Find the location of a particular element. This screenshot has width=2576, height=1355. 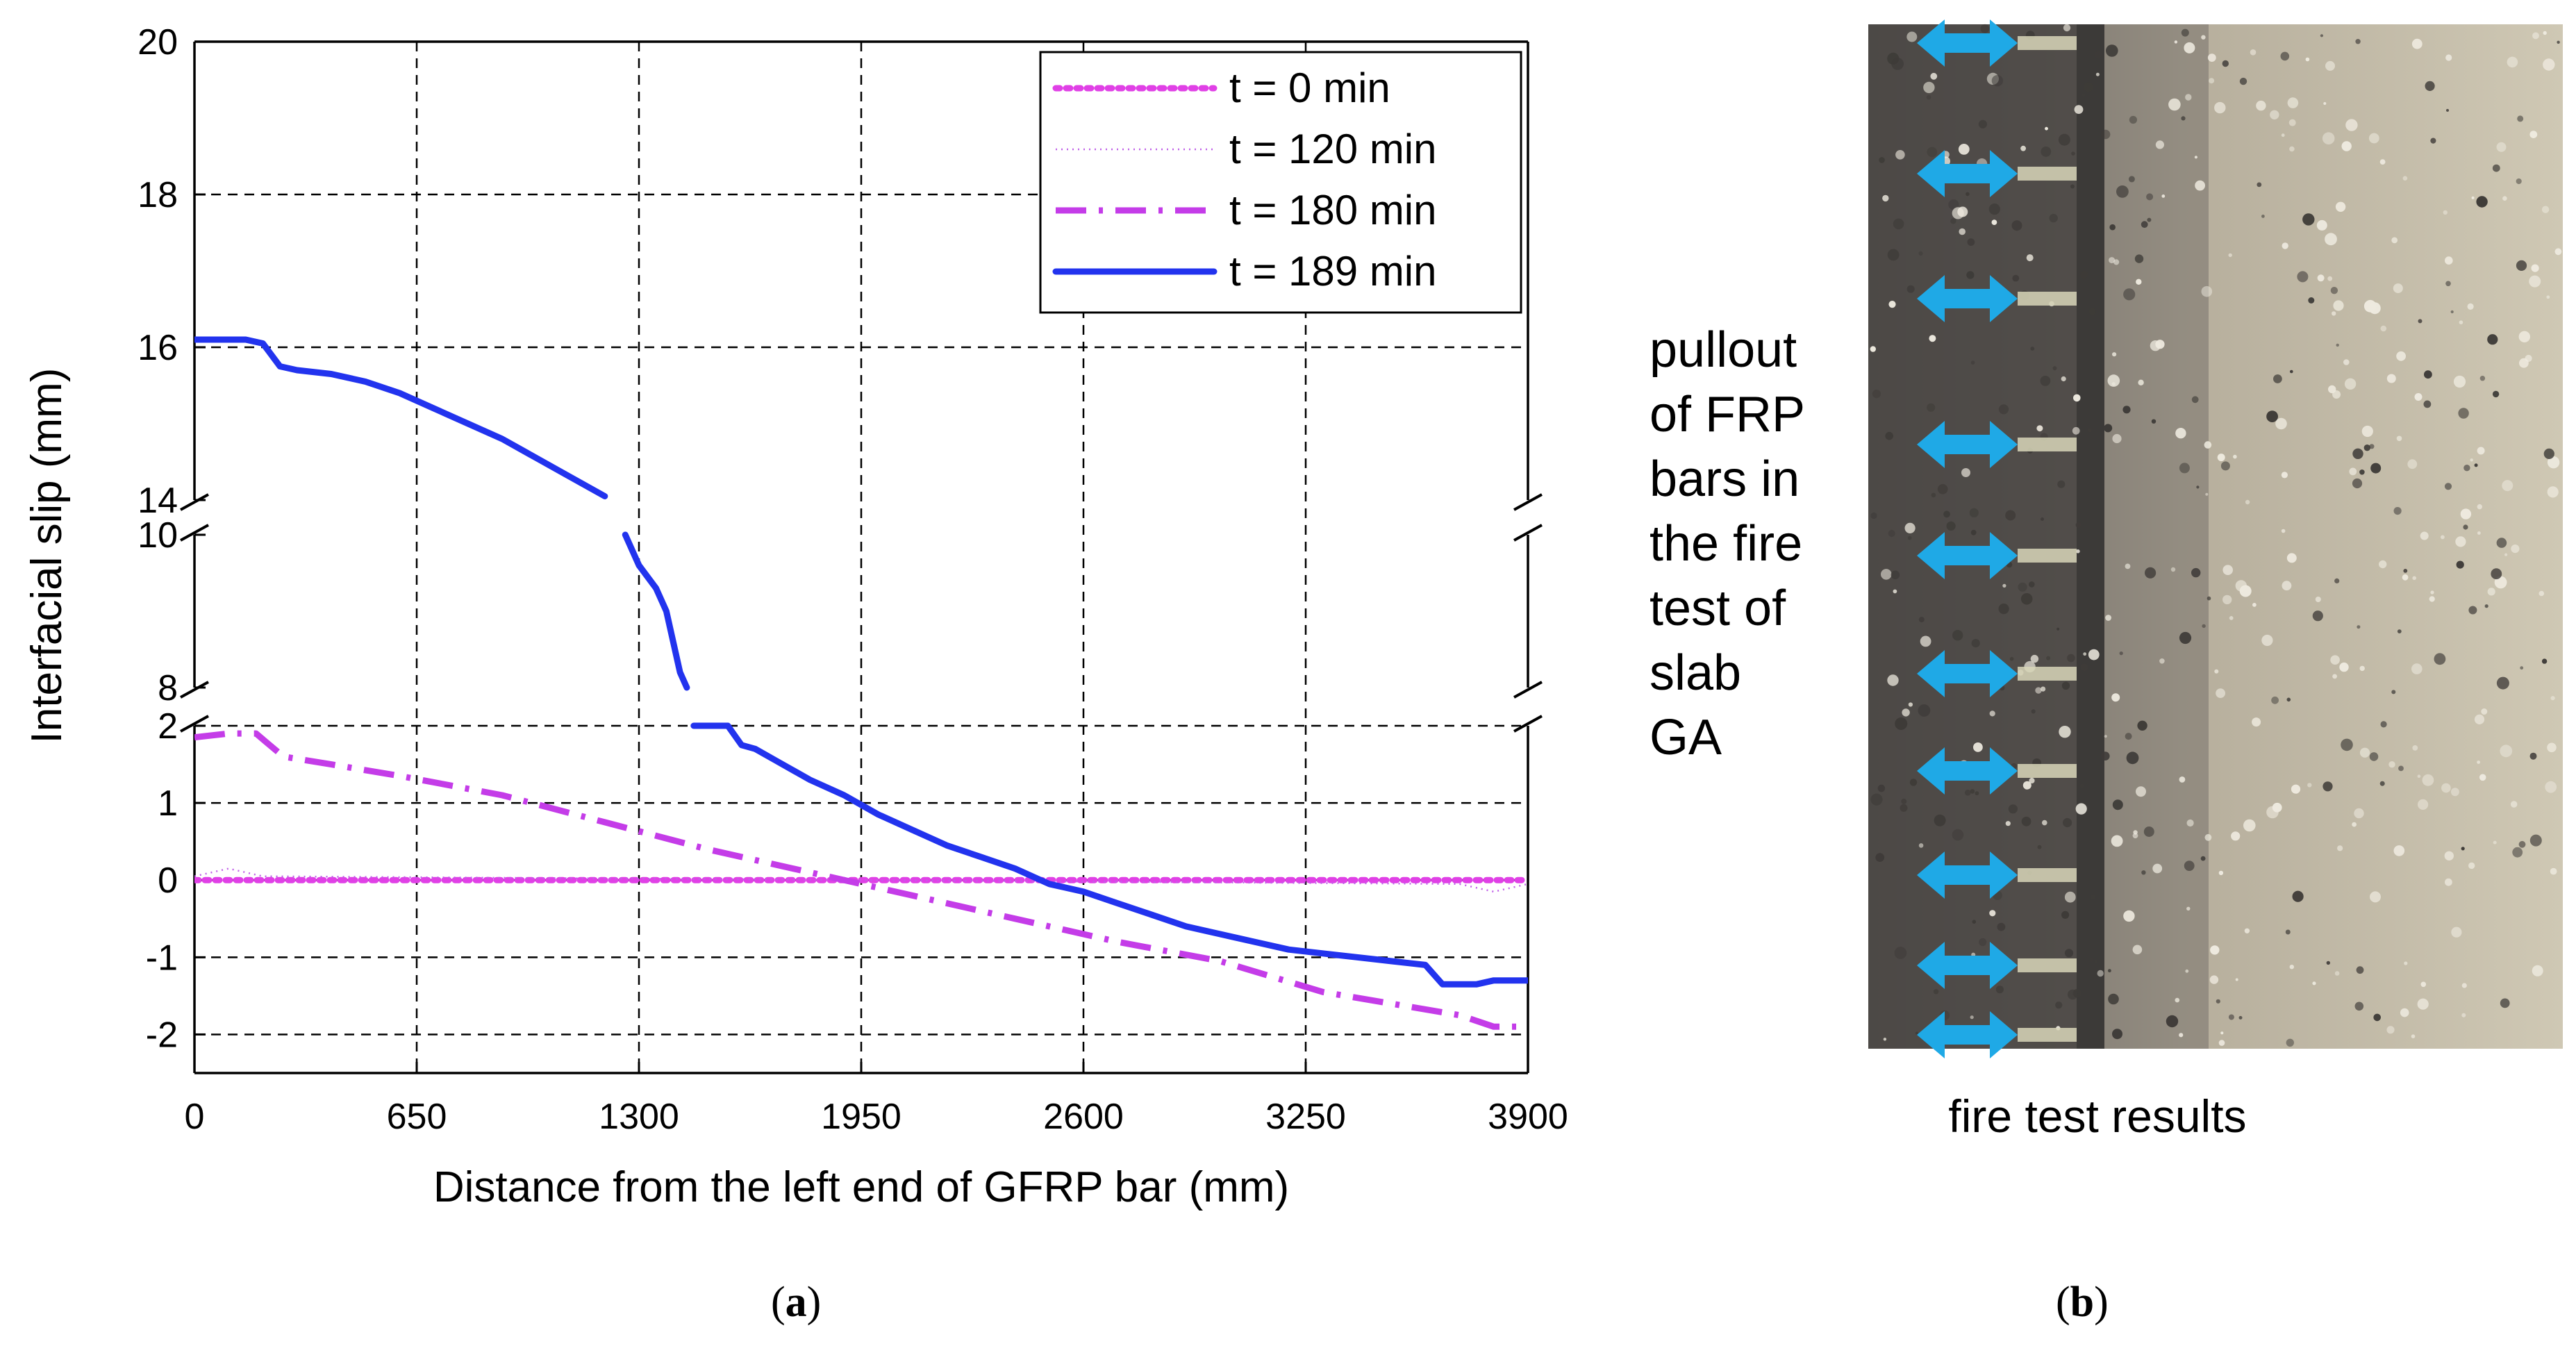

photo-caption: fire test results is located at coordinates (2097, 1116).